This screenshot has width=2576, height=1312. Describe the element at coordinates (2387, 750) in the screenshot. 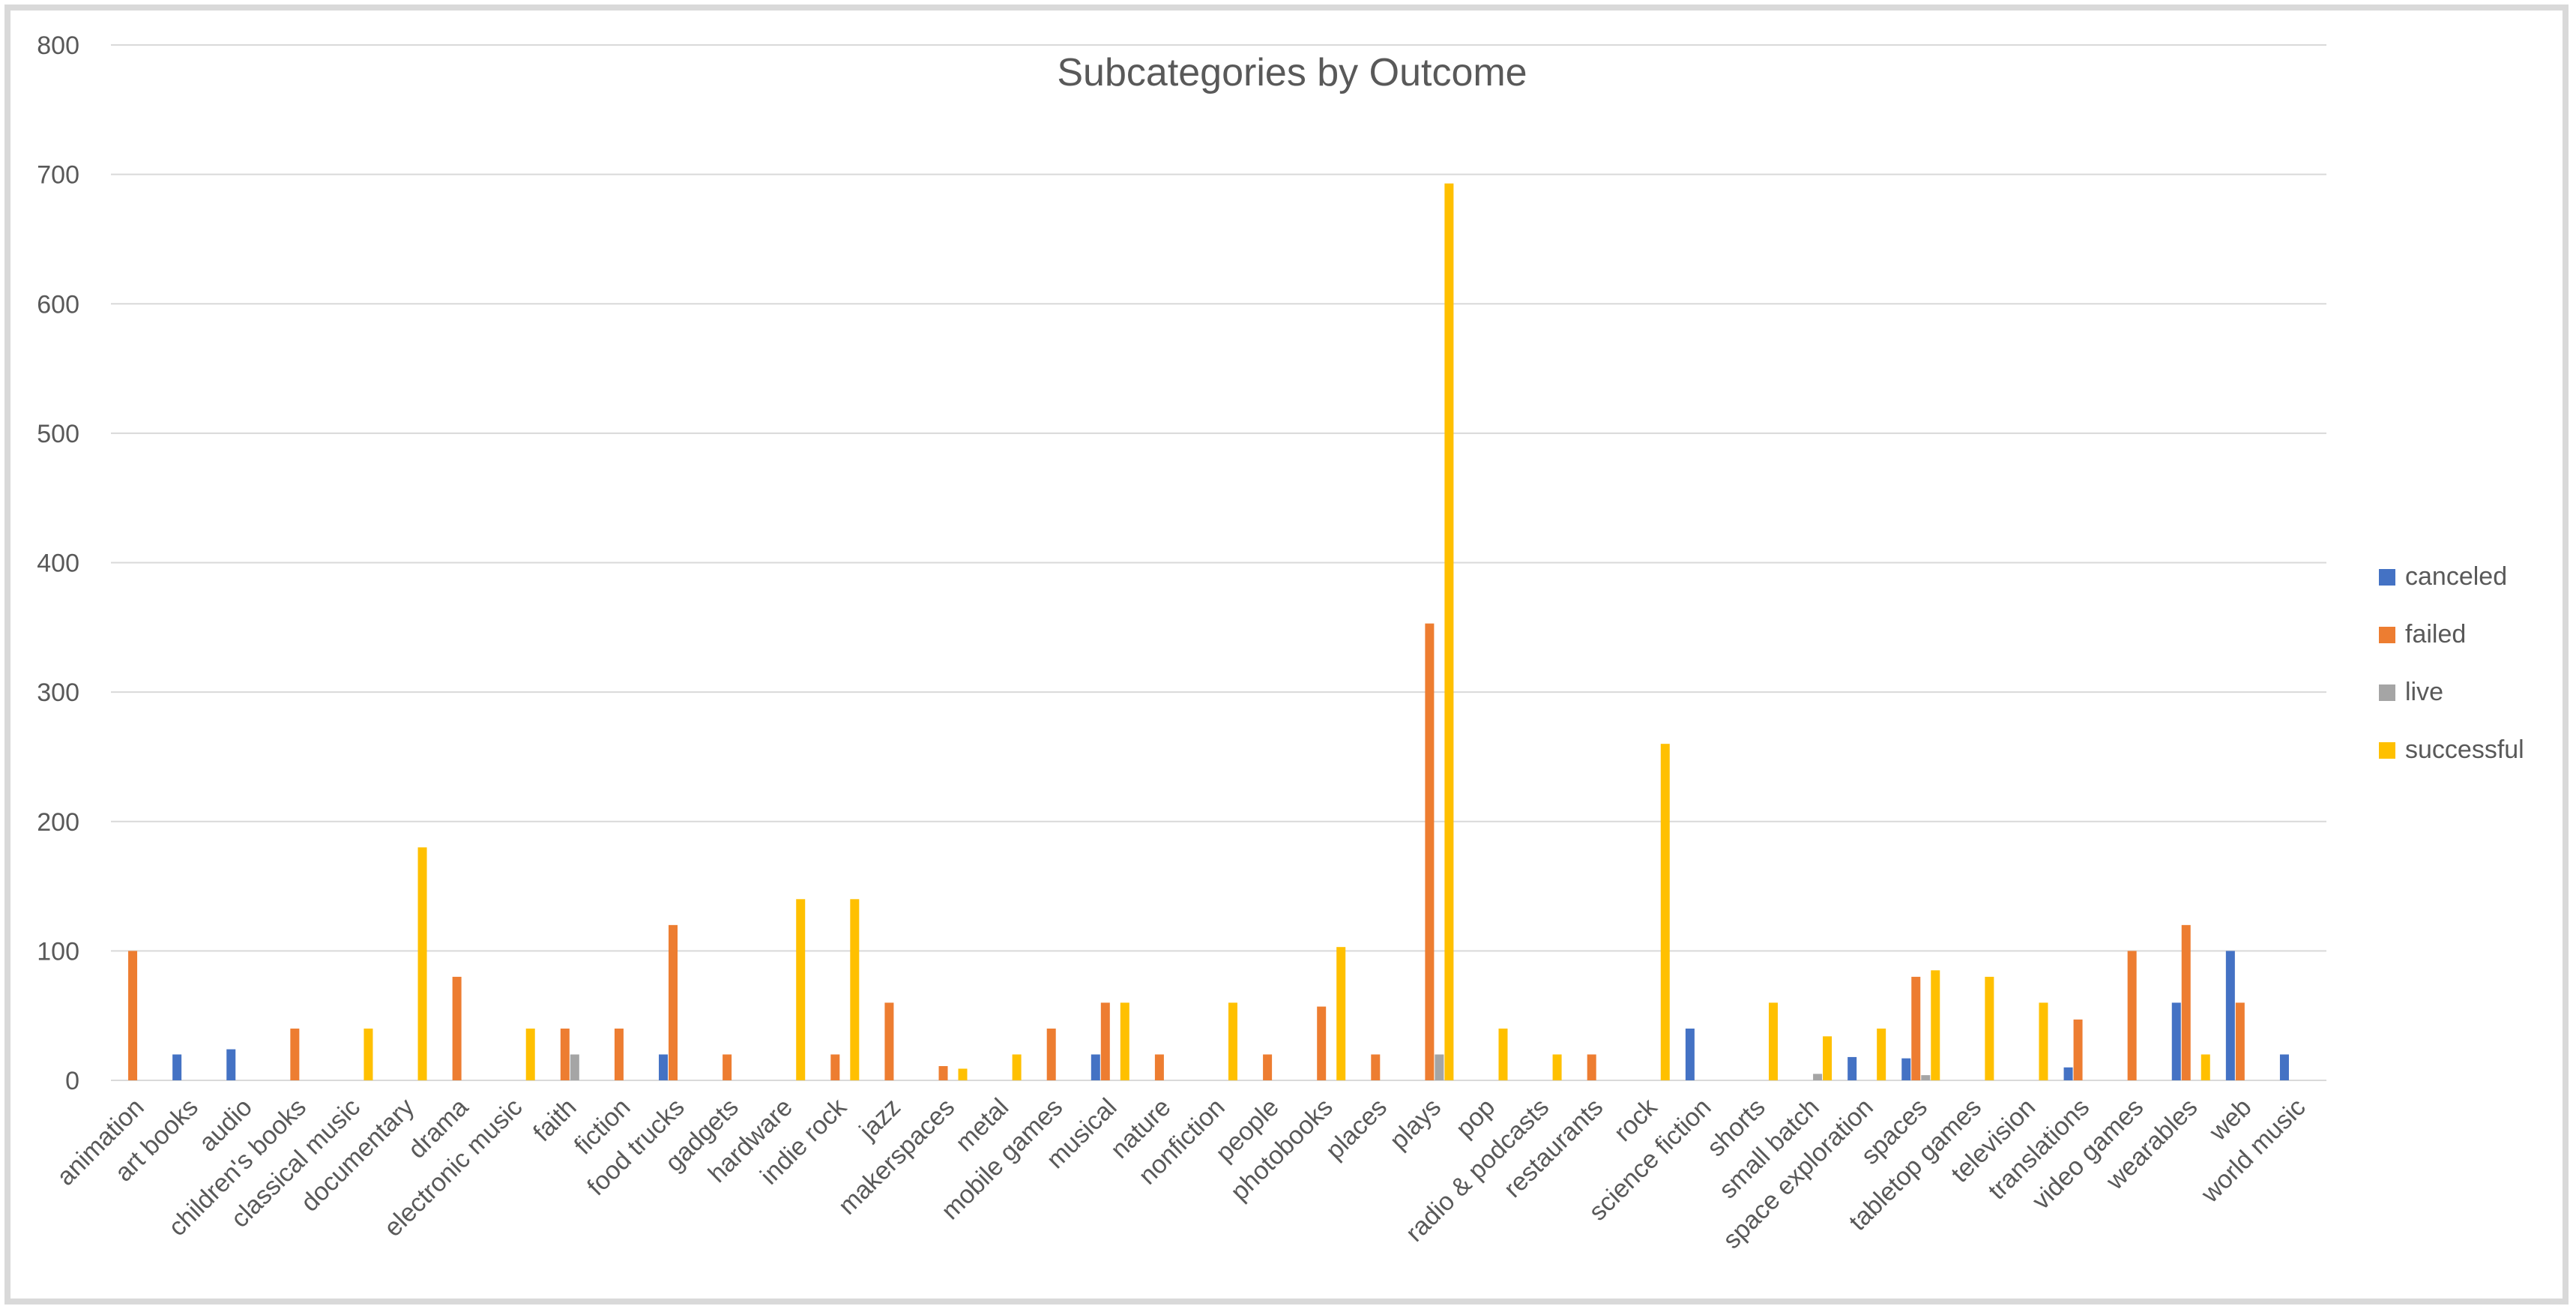

I see `legend-swatch-successful` at that location.